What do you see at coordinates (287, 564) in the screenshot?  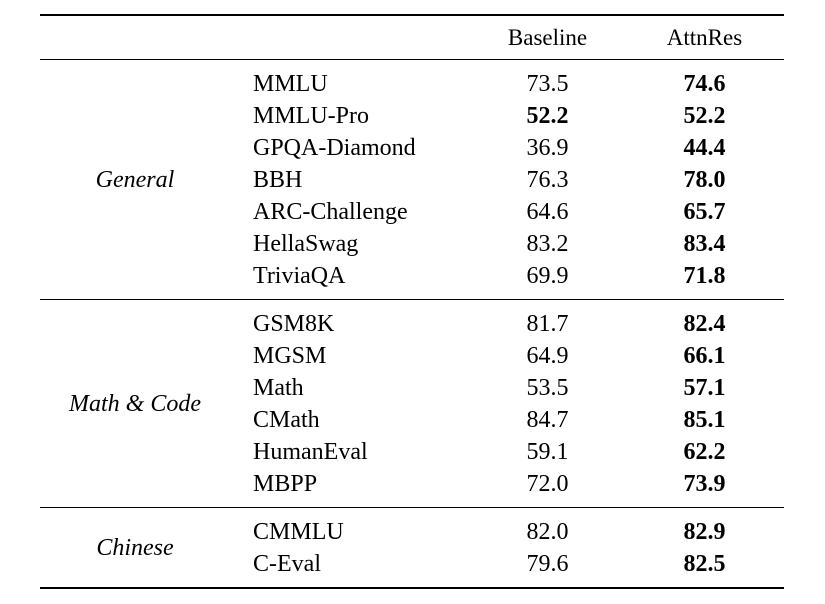 I see `benchmark-name: C-Eval` at bounding box center [287, 564].